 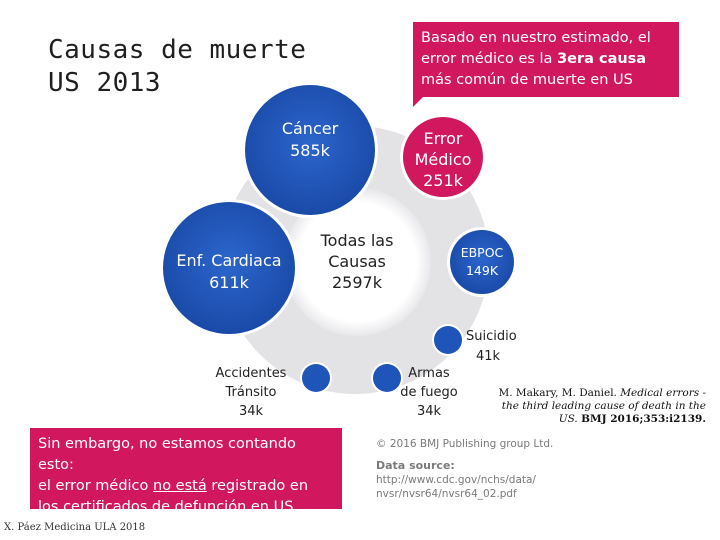 I want to click on reference-authors: M. Makary, M. Daniel., so click(x=557, y=393).